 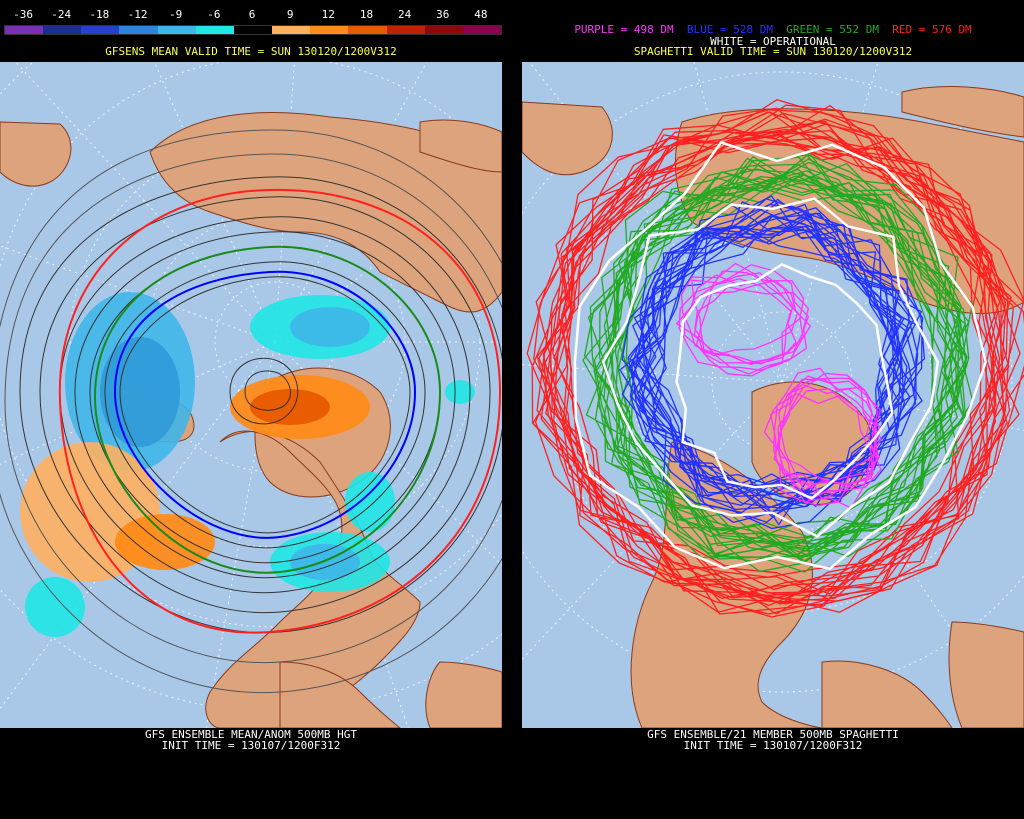 What do you see at coordinates (251, 734) in the screenshot?
I see `left-footer-line1: GFS ENSEMBLE MEAN/ANOM 500MB HGT` at bounding box center [251, 734].